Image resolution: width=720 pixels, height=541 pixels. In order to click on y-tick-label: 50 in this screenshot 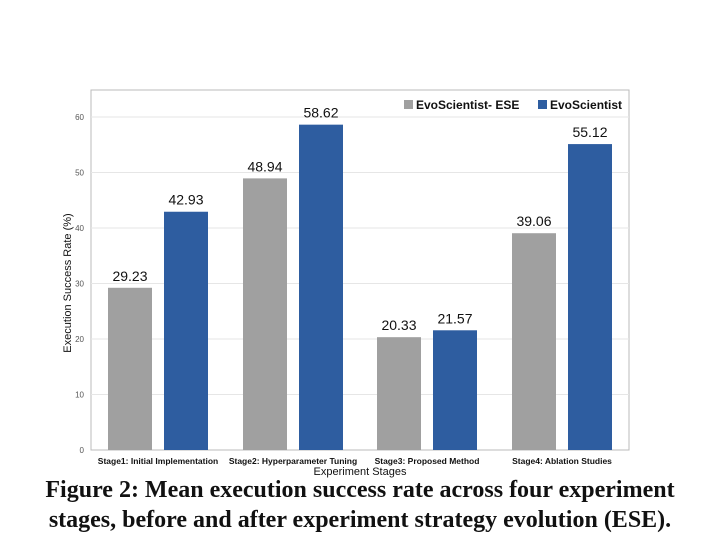, I will do `click(79, 173)`.